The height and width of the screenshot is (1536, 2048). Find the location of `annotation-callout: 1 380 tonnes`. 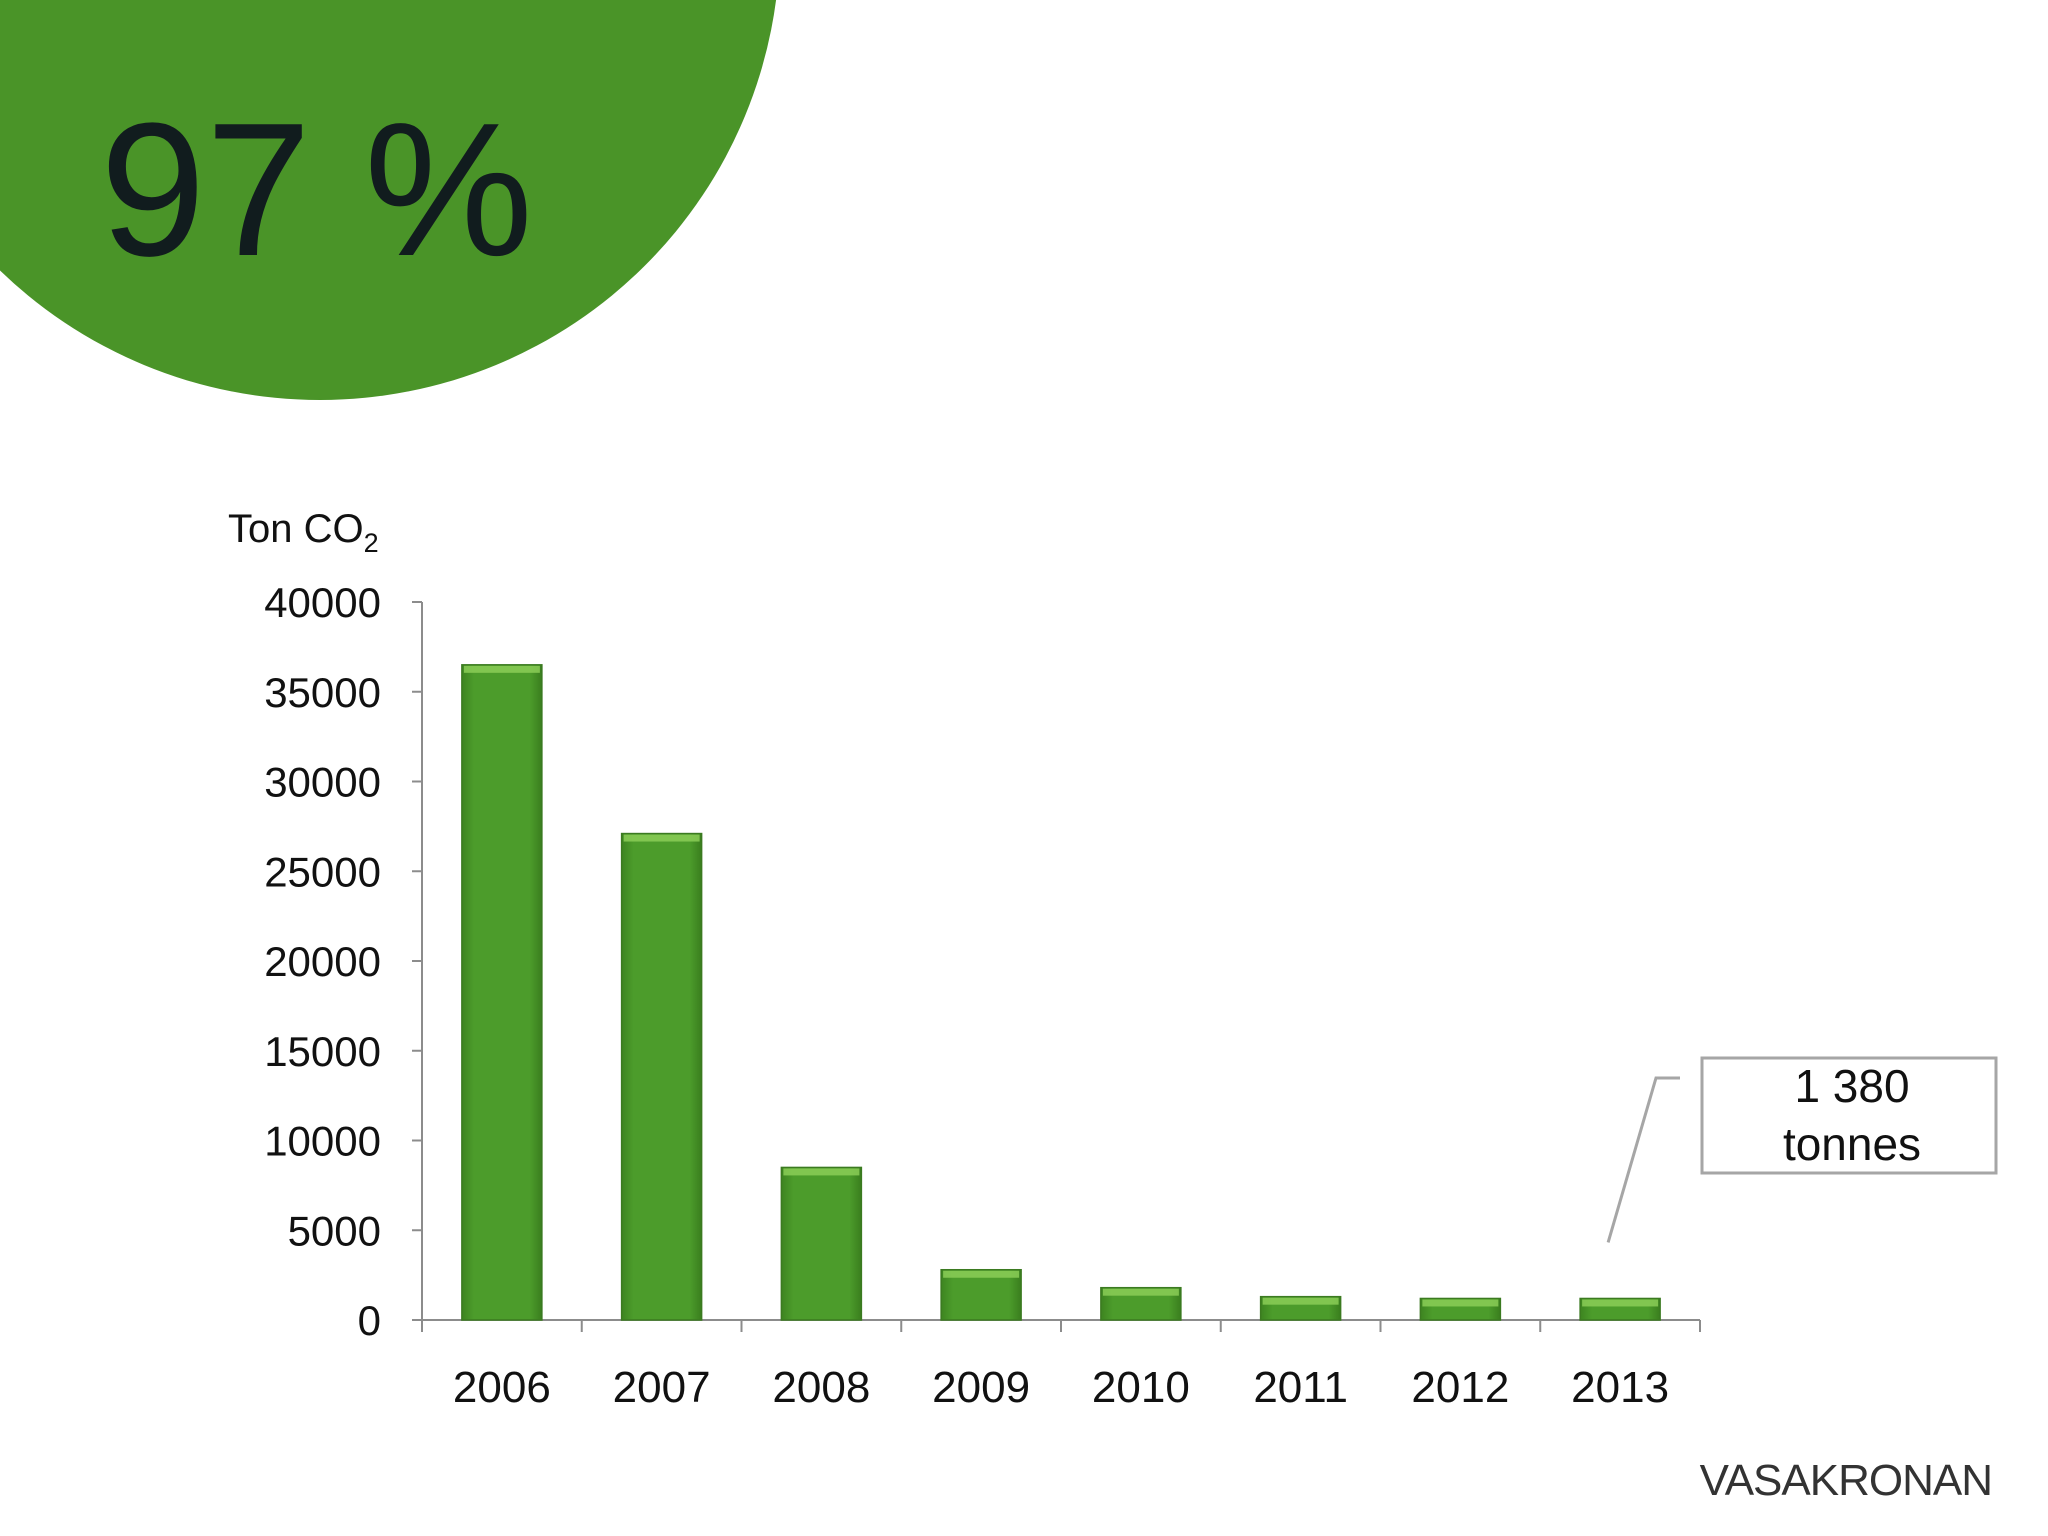

annotation-callout: 1 380 tonnes is located at coordinates (1802, 1149).